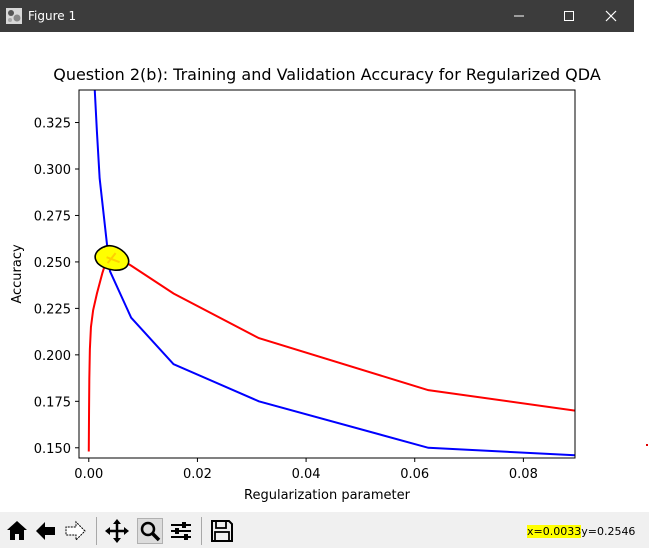 This screenshot has width=649, height=548. I want to click on window-title: Figure 1, so click(52, 16).